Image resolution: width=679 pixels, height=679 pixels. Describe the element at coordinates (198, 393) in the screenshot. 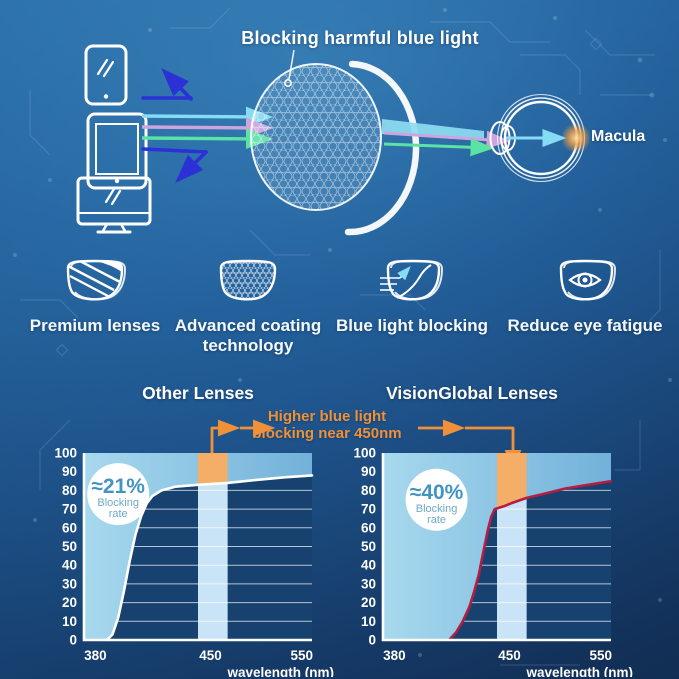

I see `chart-title-other-lenses: Other Lenses` at that location.